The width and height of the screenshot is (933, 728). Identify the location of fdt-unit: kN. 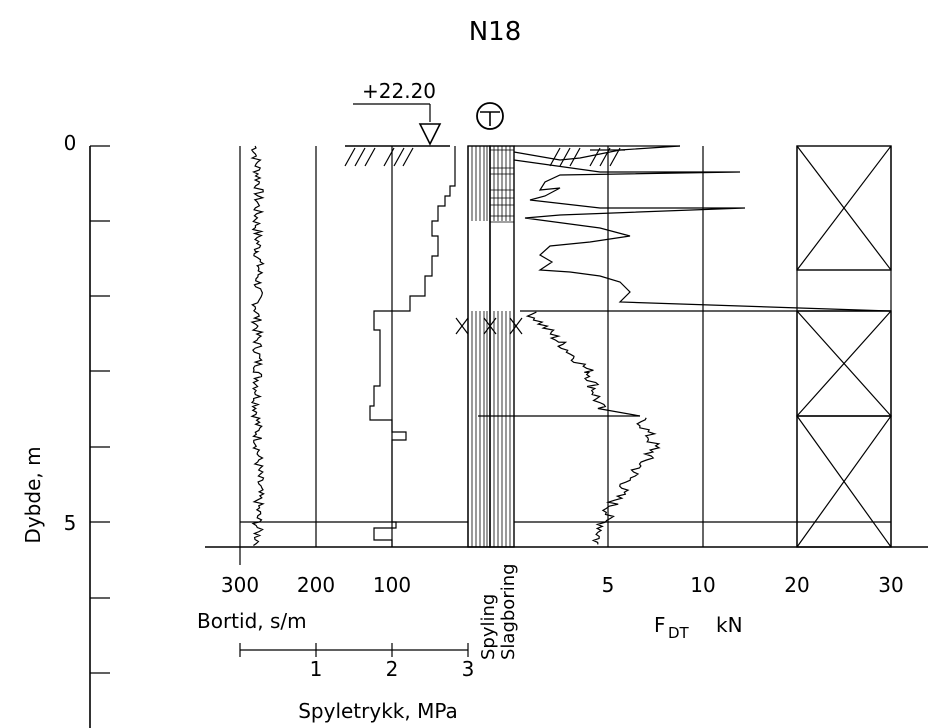
(729, 625).